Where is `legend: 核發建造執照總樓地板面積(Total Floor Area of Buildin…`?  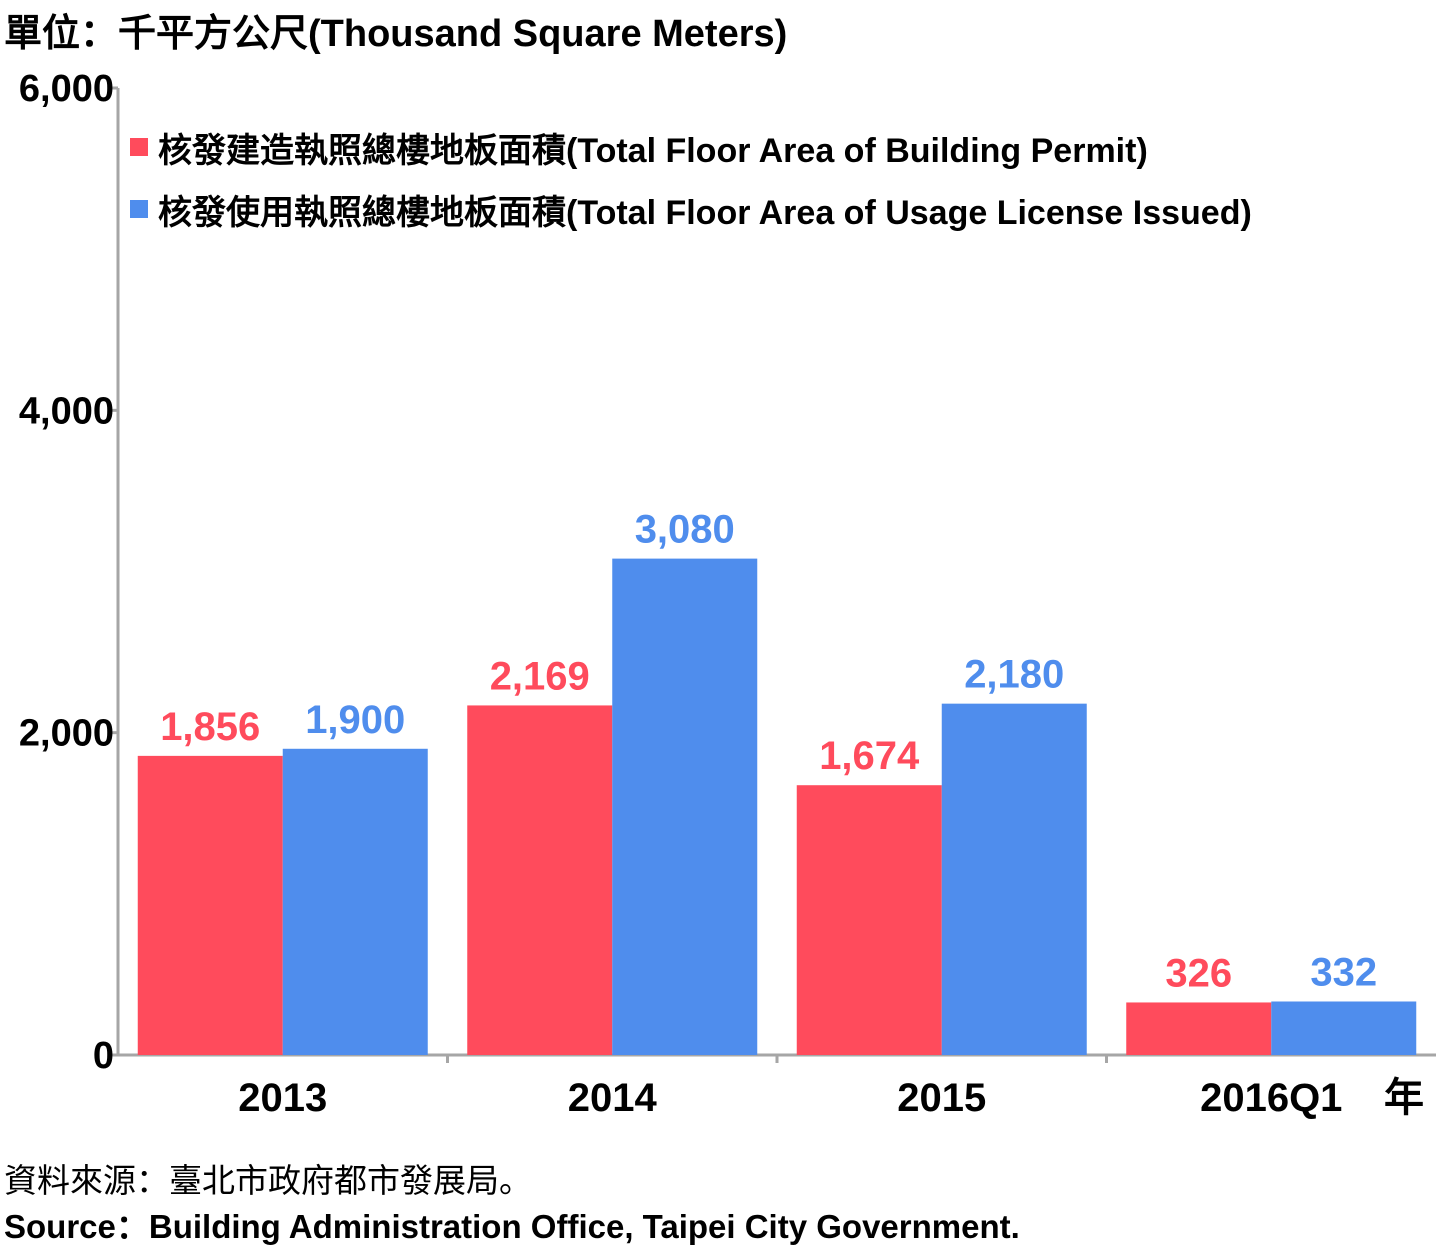
legend: 核發建造執照總樓地板面積(Total Floor Area of Buildin… is located at coordinates (691, 178).